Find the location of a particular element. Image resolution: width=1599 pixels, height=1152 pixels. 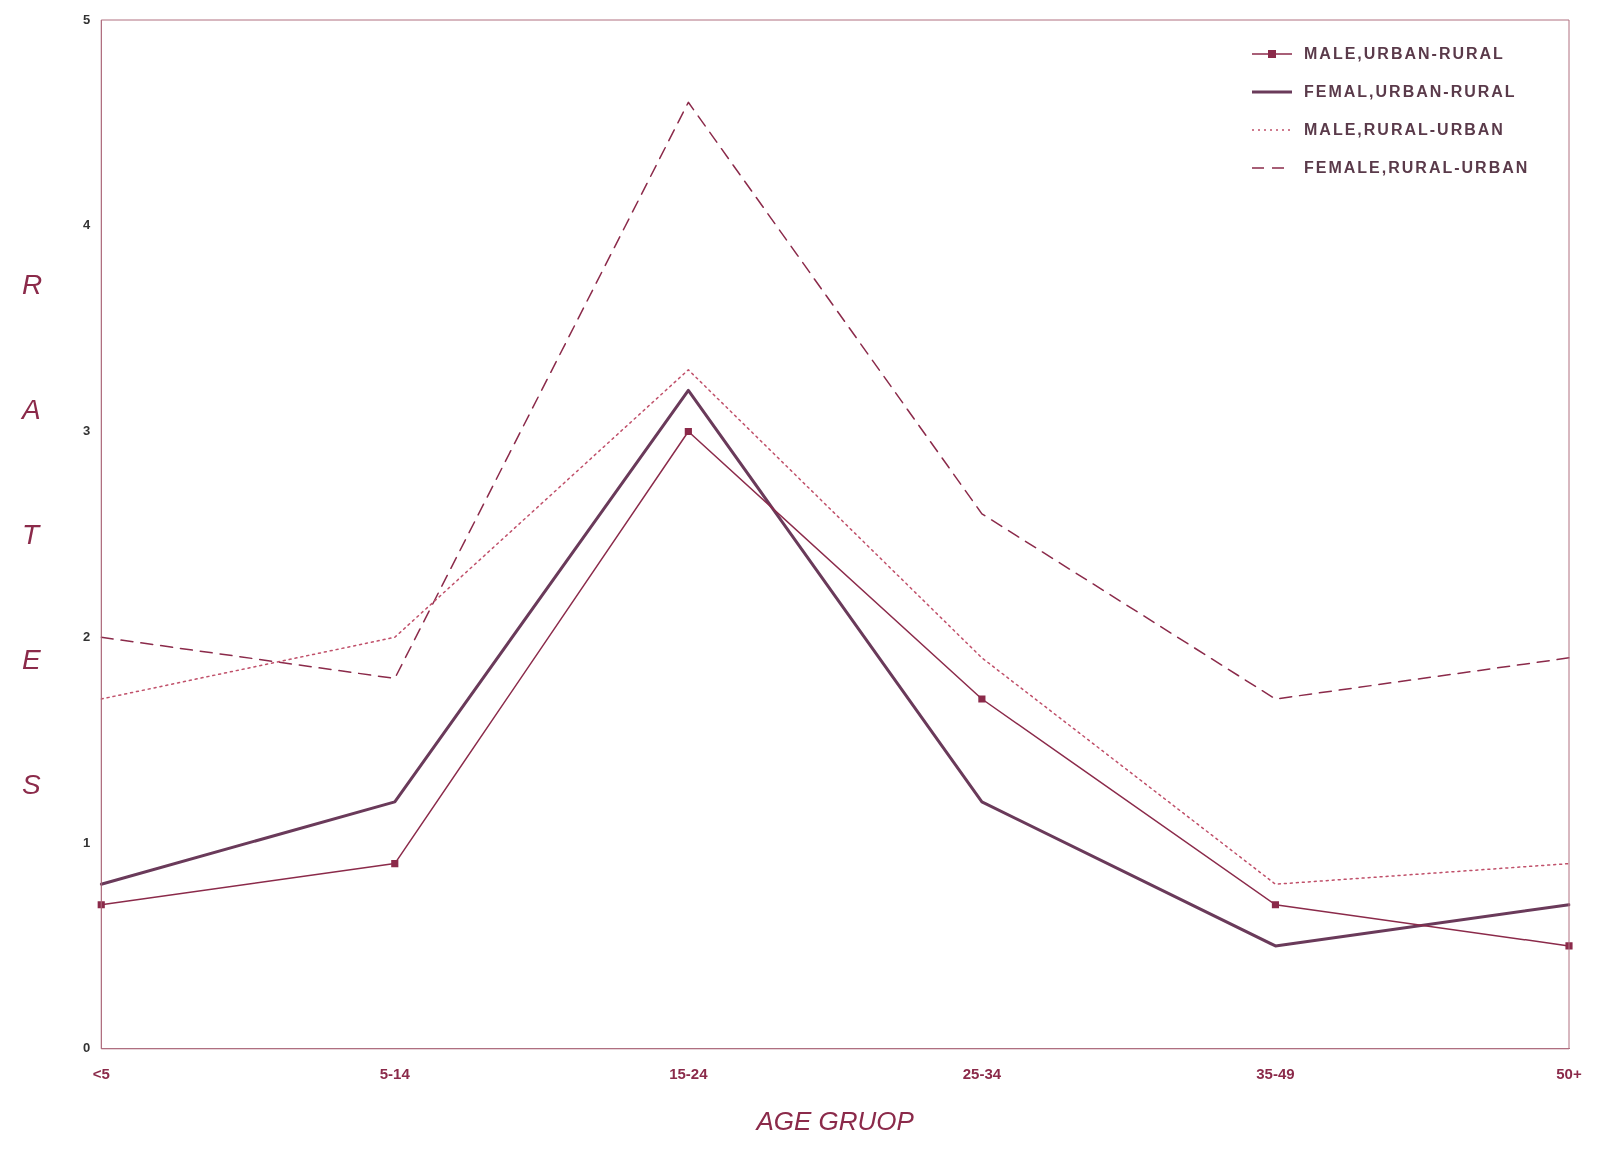

x-tick-label: 35-49 is located at coordinates (1275, 1073).